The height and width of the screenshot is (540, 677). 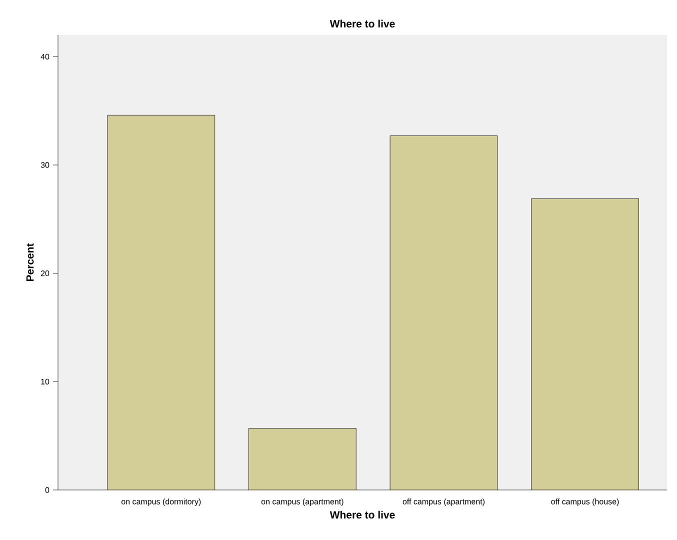 I want to click on y-axis-title: Percent, so click(x=30, y=262).